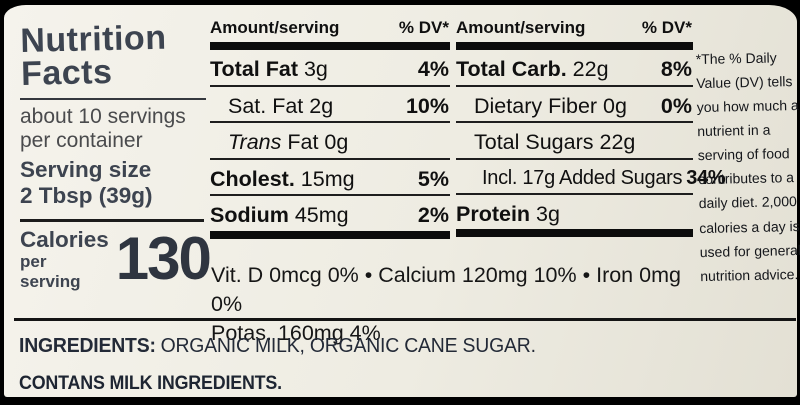 This screenshot has height=405, width=800. I want to click on nutrient-dv: 8%, so click(676, 69).